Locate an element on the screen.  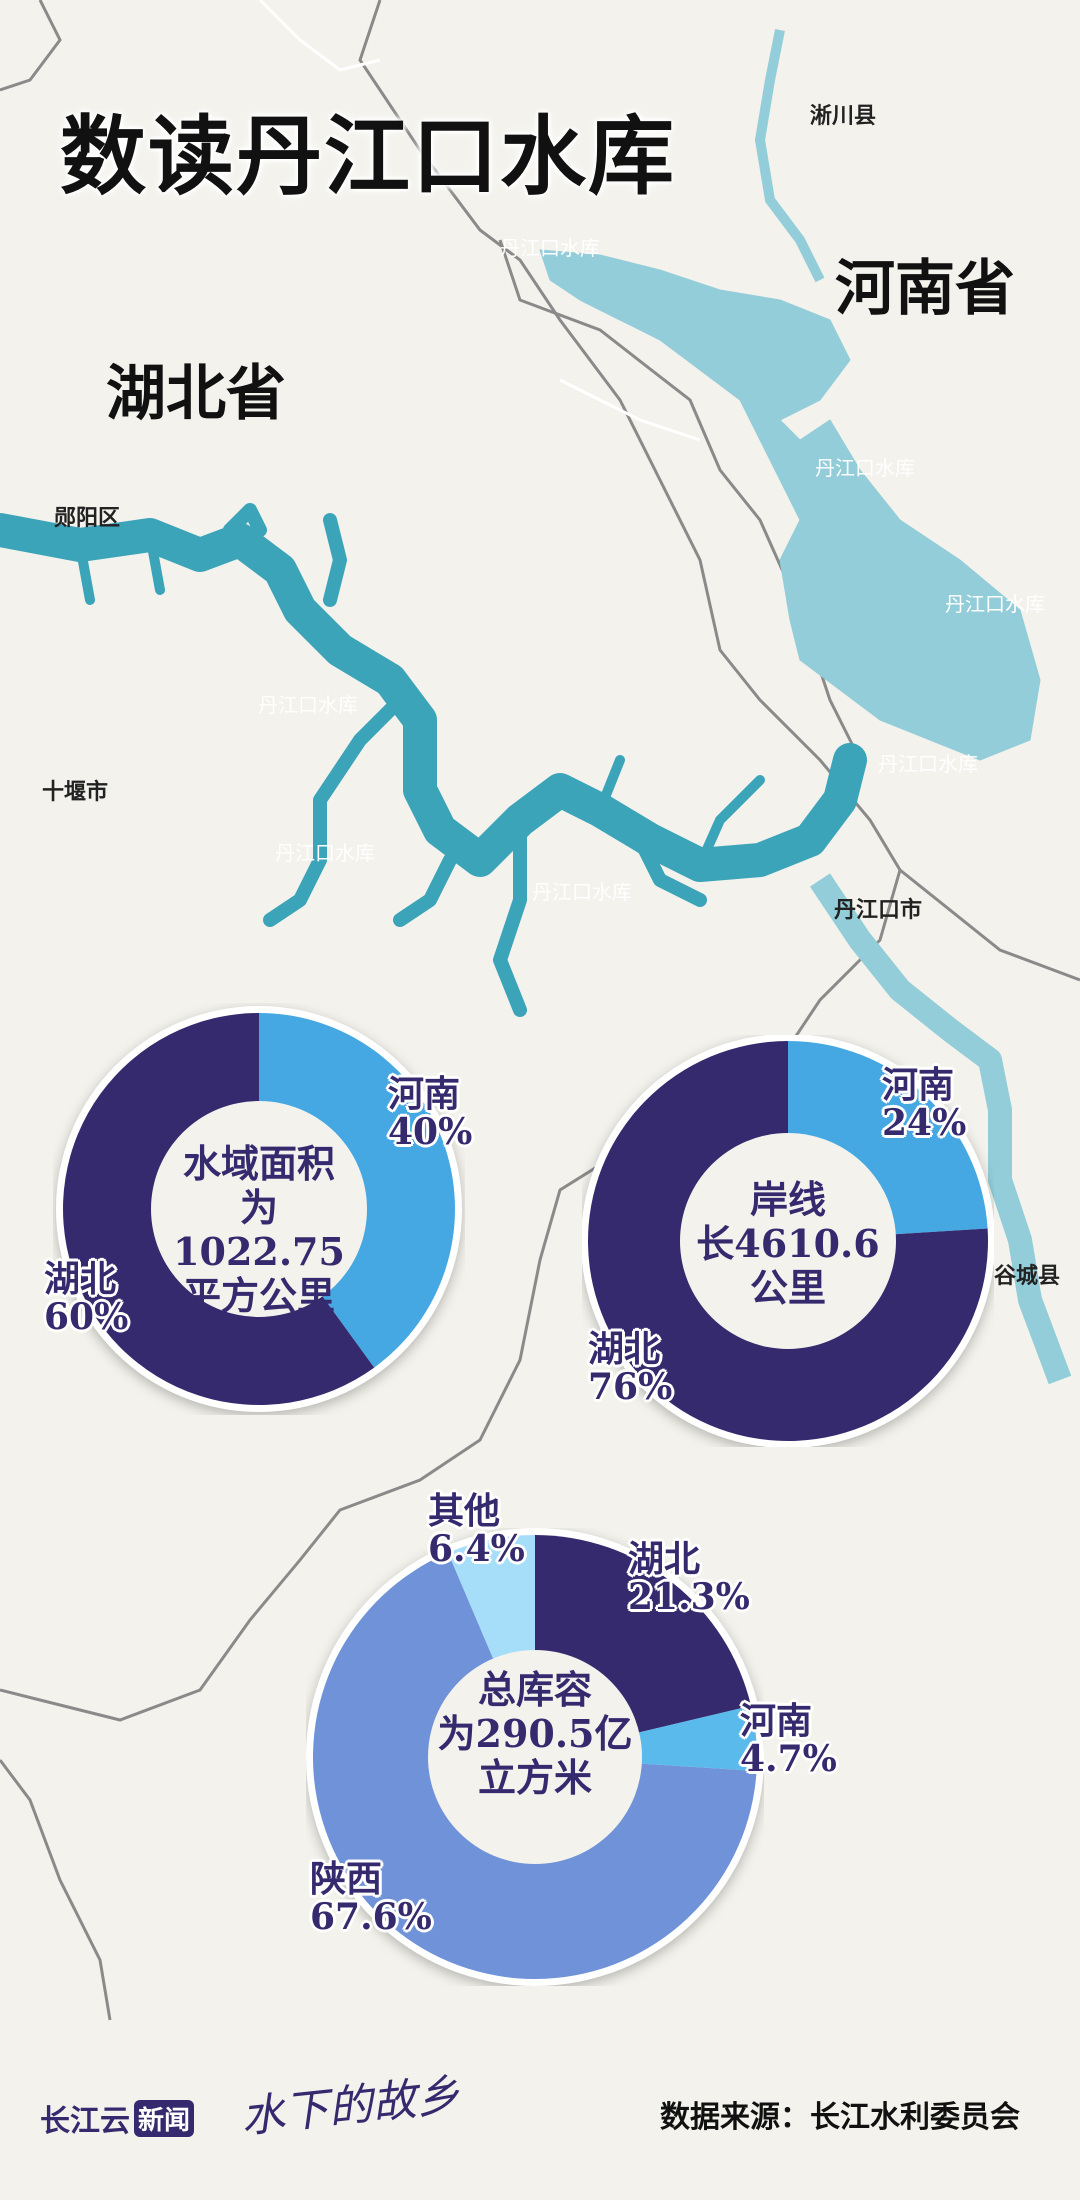
slice-label-henan: 河南 4.7% is located at coordinates (788, 1740).